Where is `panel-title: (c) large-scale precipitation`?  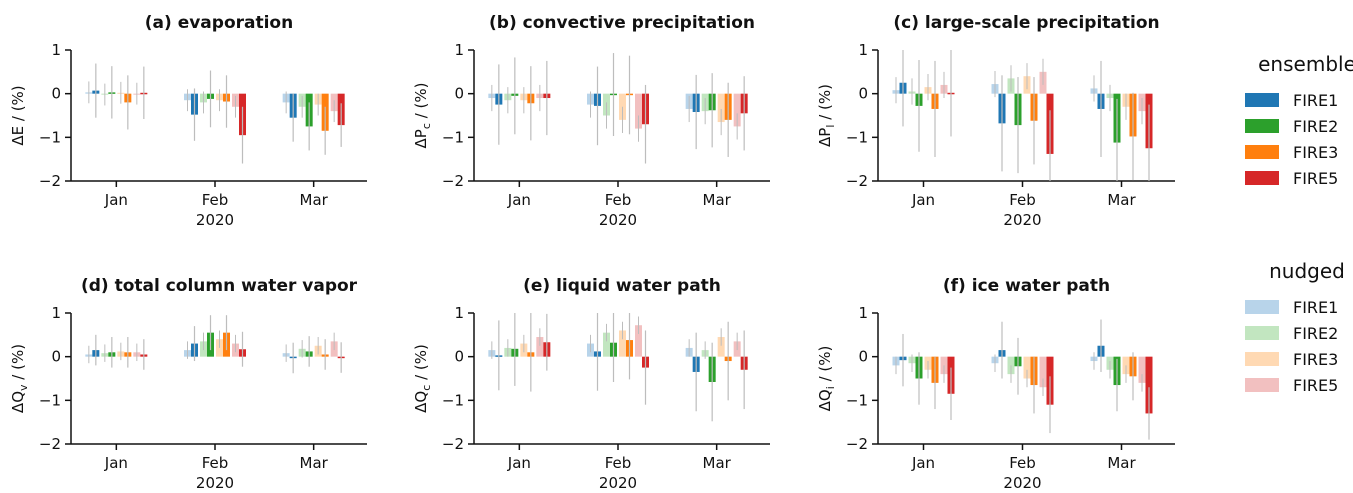 panel-title: (c) large-scale precipitation is located at coordinates (1026, 23).